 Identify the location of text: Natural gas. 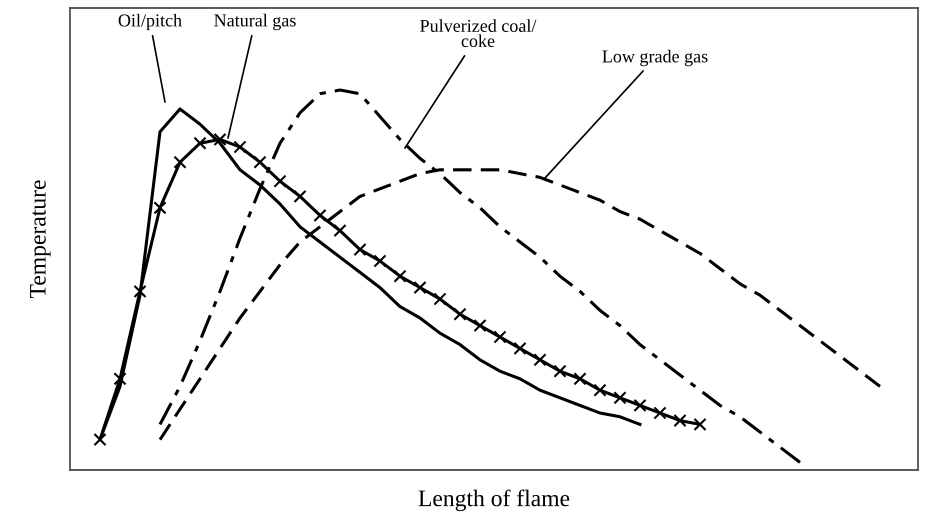
(255, 22).